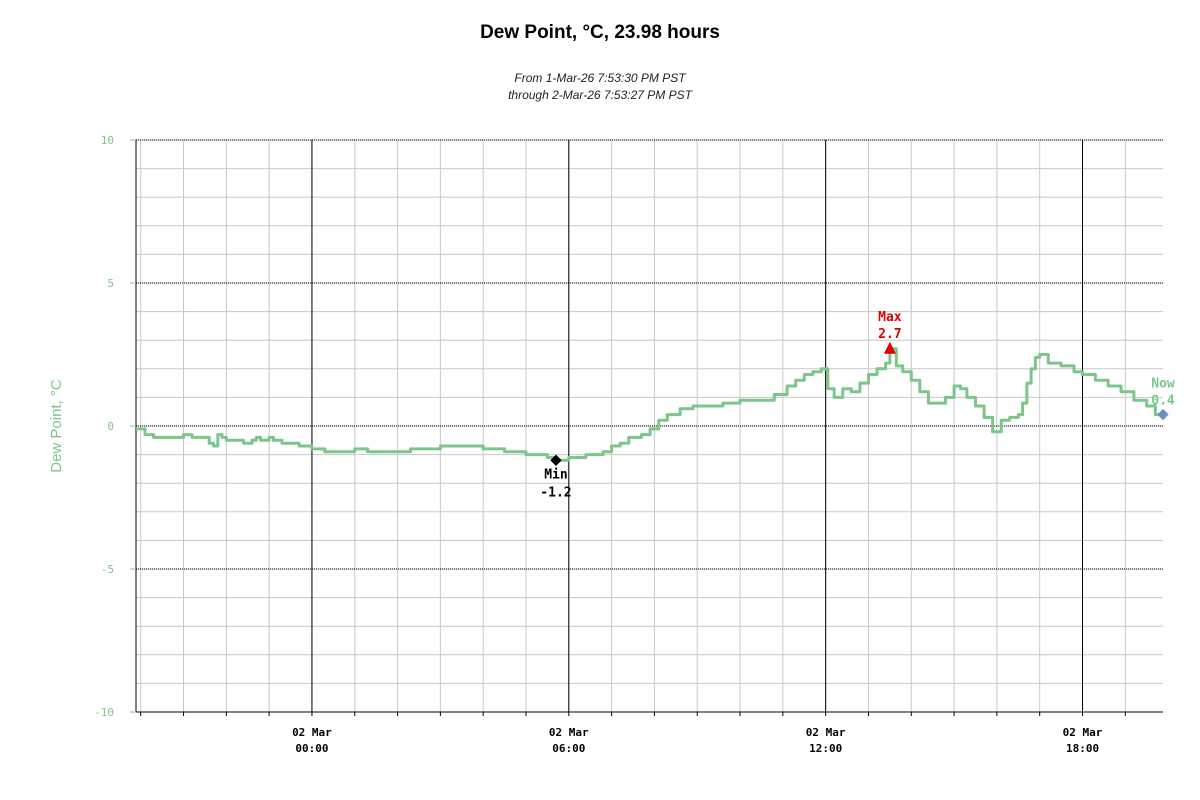  Describe the element at coordinates (890, 317) in the screenshot. I see `max-label: Max` at that location.